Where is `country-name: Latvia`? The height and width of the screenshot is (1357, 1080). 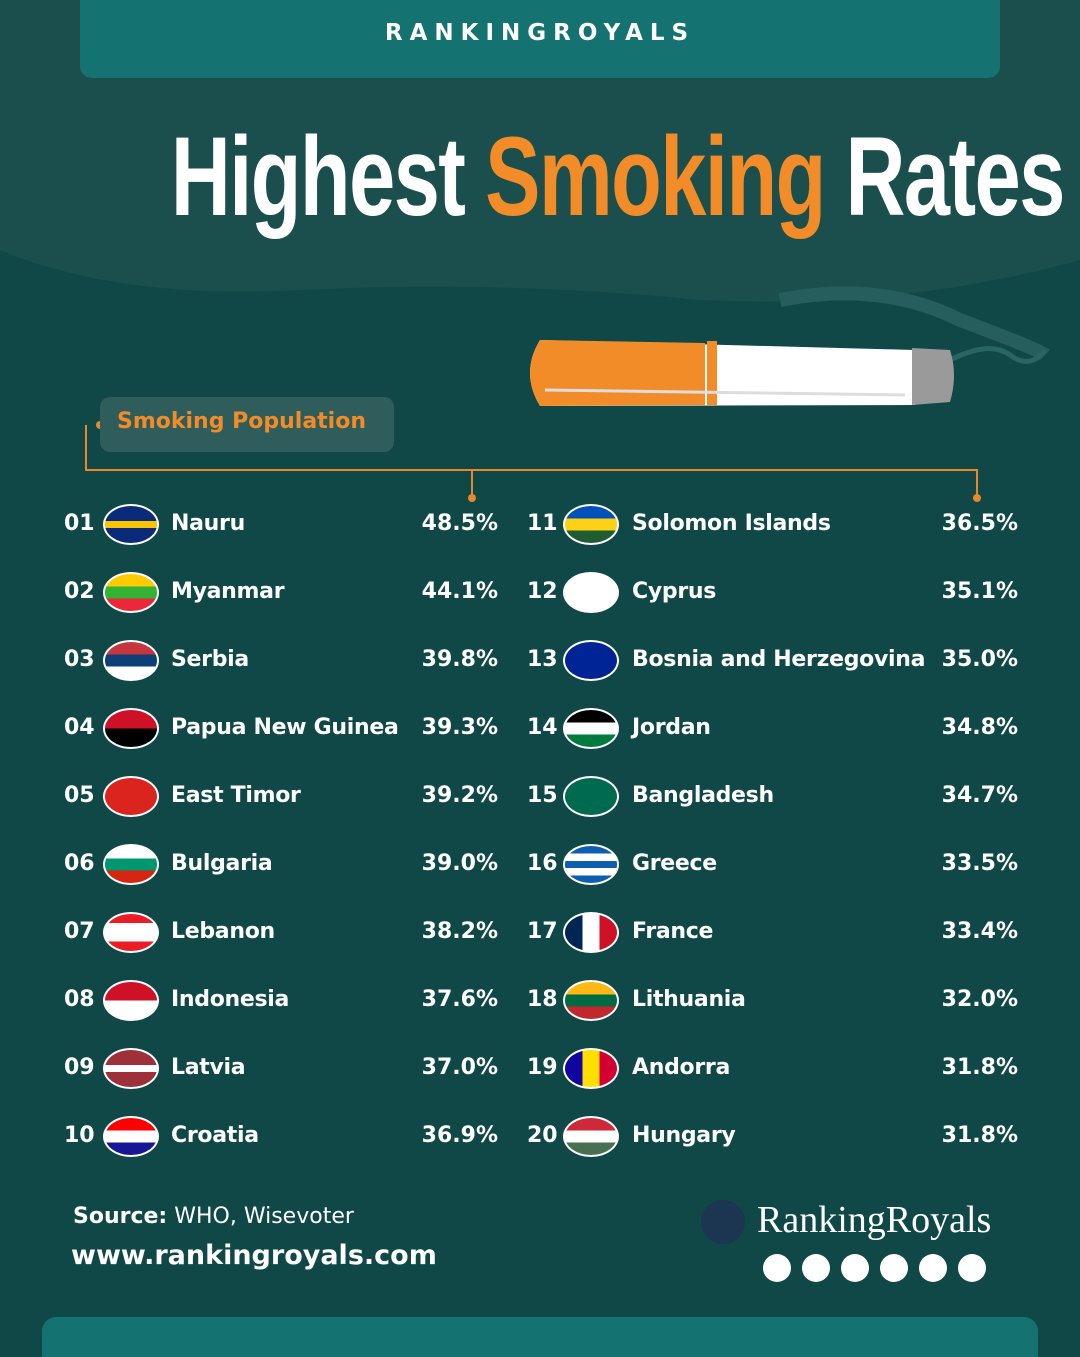
country-name: Latvia is located at coordinates (208, 1067).